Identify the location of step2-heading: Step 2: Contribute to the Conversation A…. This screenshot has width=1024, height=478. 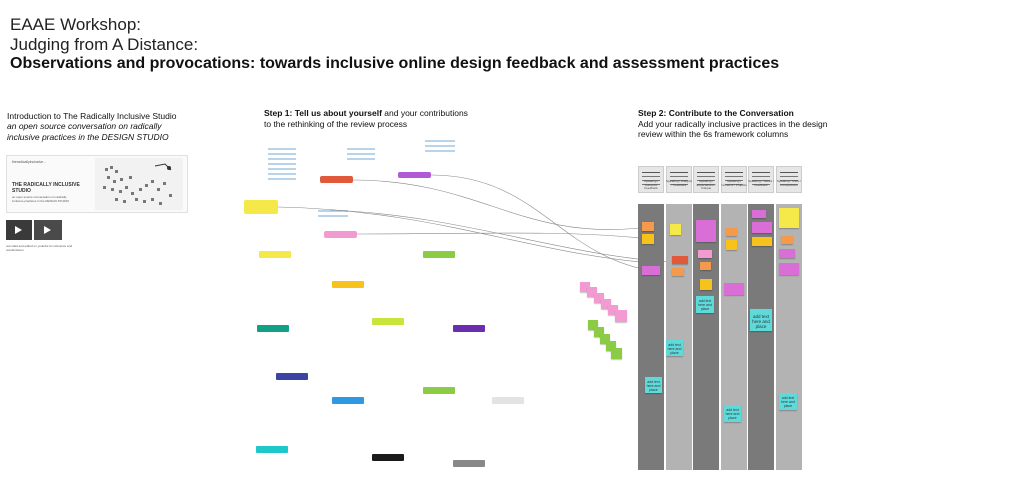
(740, 124).